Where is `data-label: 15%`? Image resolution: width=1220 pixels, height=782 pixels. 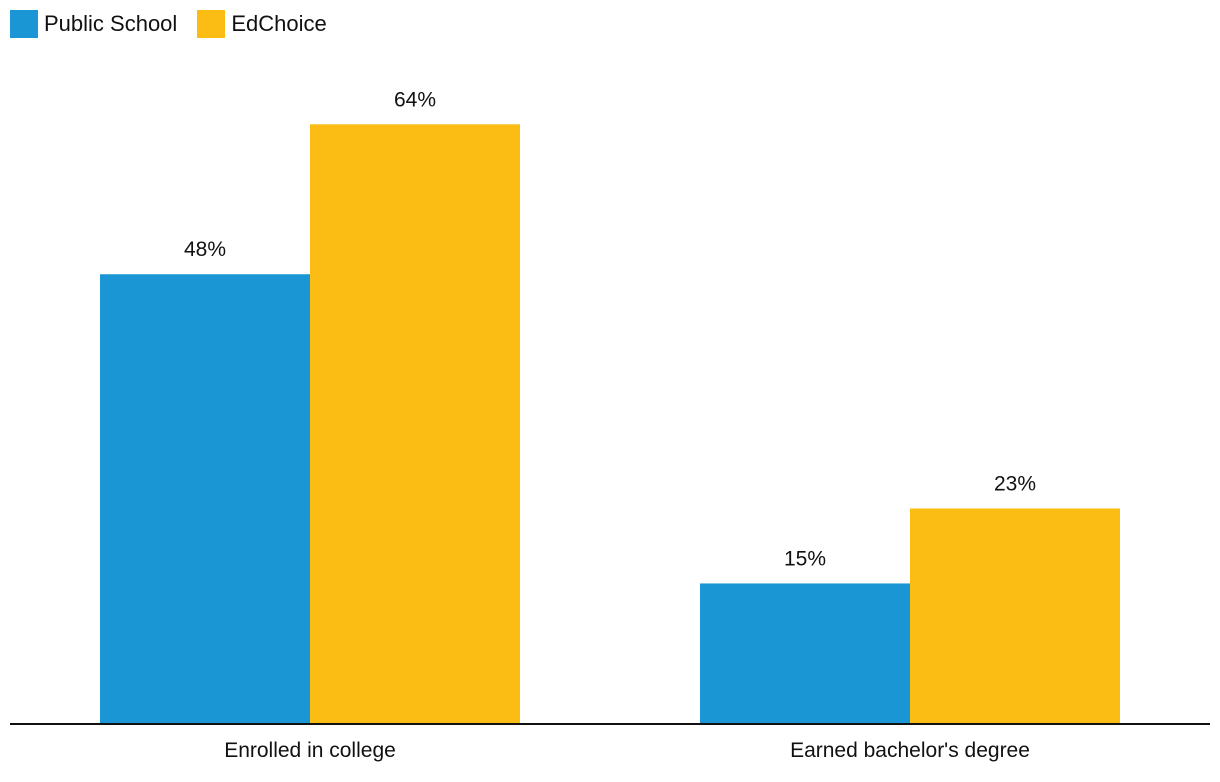
data-label: 15% is located at coordinates (805, 558).